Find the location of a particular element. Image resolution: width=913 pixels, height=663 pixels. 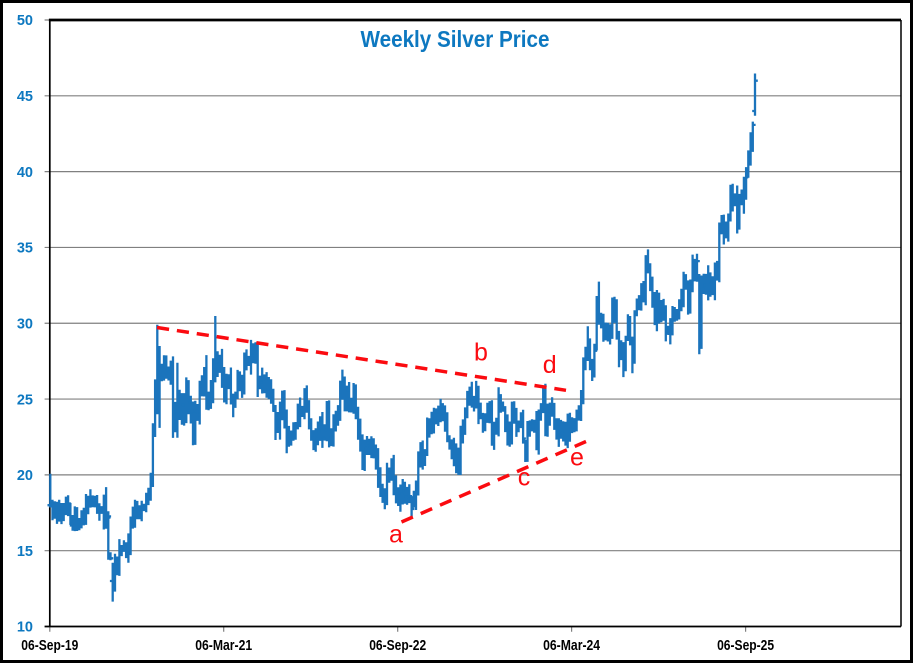

svg-text: e is located at coordinates (577, 457).